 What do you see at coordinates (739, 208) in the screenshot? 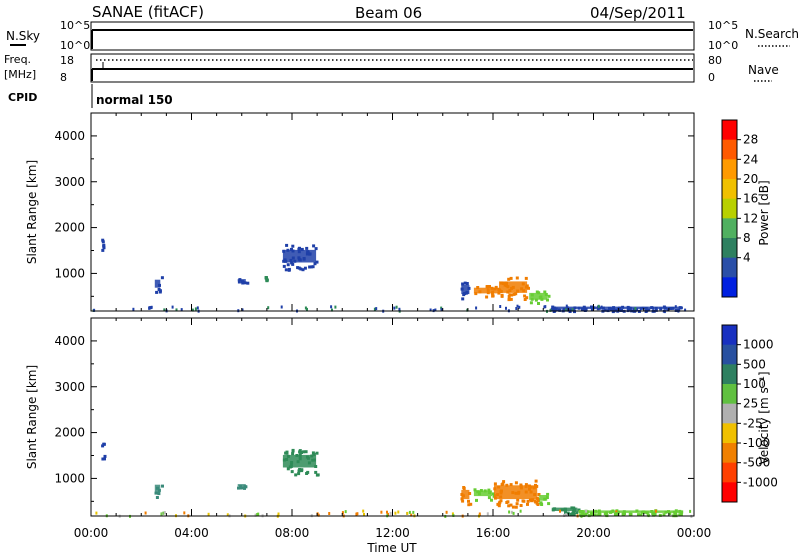
I see `power-colorbar: 28 24 20 16 12 8 4` at bounding box center [739, 208].